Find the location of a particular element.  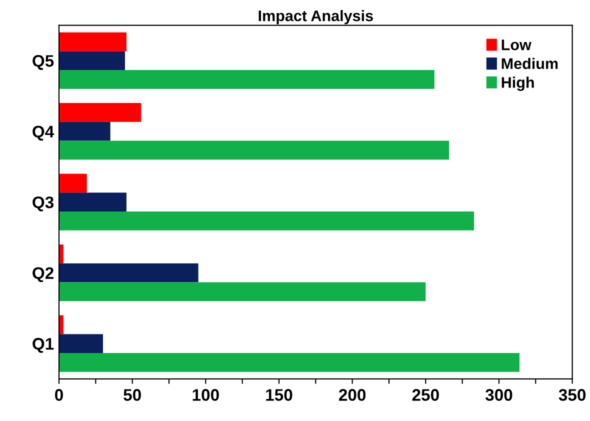

y-tick-label: Q3 is located at coordinates (43, 204).